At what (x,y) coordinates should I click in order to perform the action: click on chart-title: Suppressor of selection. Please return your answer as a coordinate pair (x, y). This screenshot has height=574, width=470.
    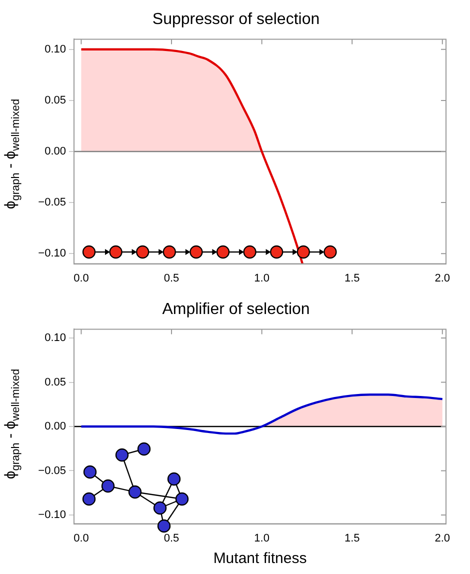
    Looking at the image, I should click on (236, 19).